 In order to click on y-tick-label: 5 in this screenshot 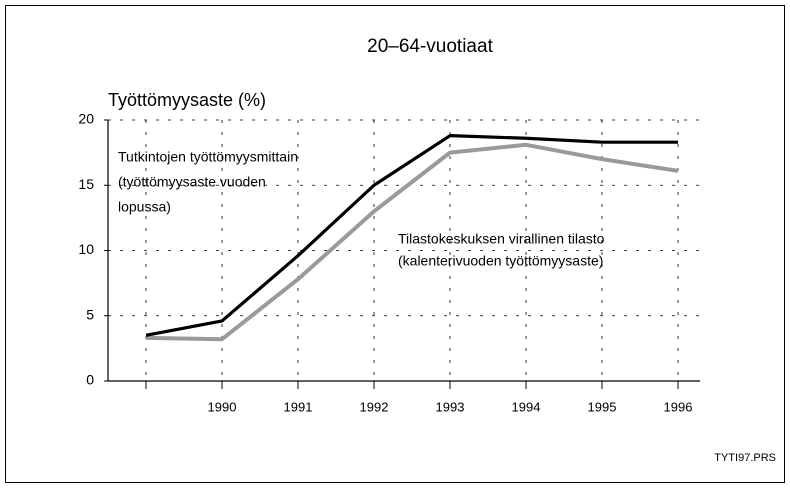, I will do `click(90, 314)`.